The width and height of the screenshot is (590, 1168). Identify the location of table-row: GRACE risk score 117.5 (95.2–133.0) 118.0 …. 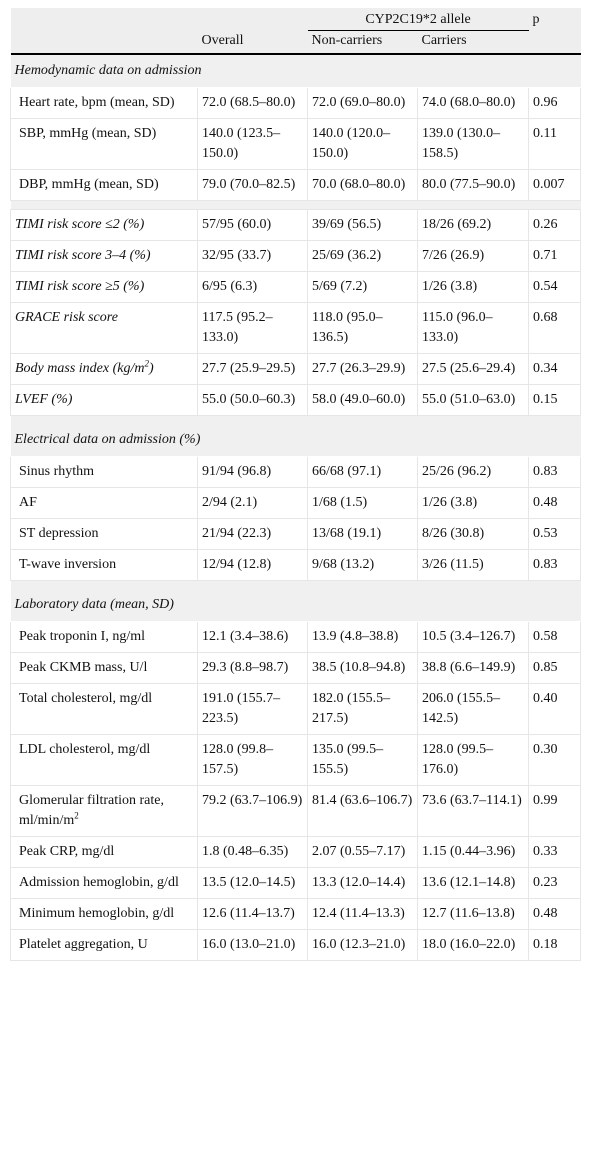
(296, 328).